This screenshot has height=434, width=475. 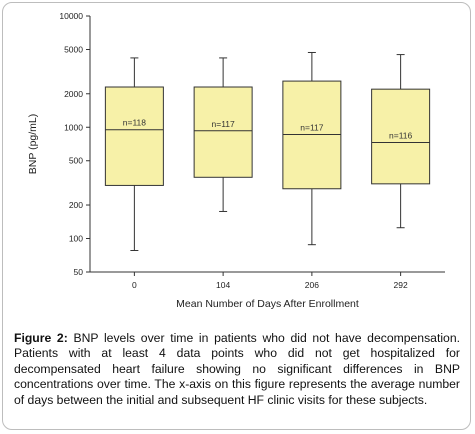 I want to click on n-label-3: n=116, so click(x=401, y=135).